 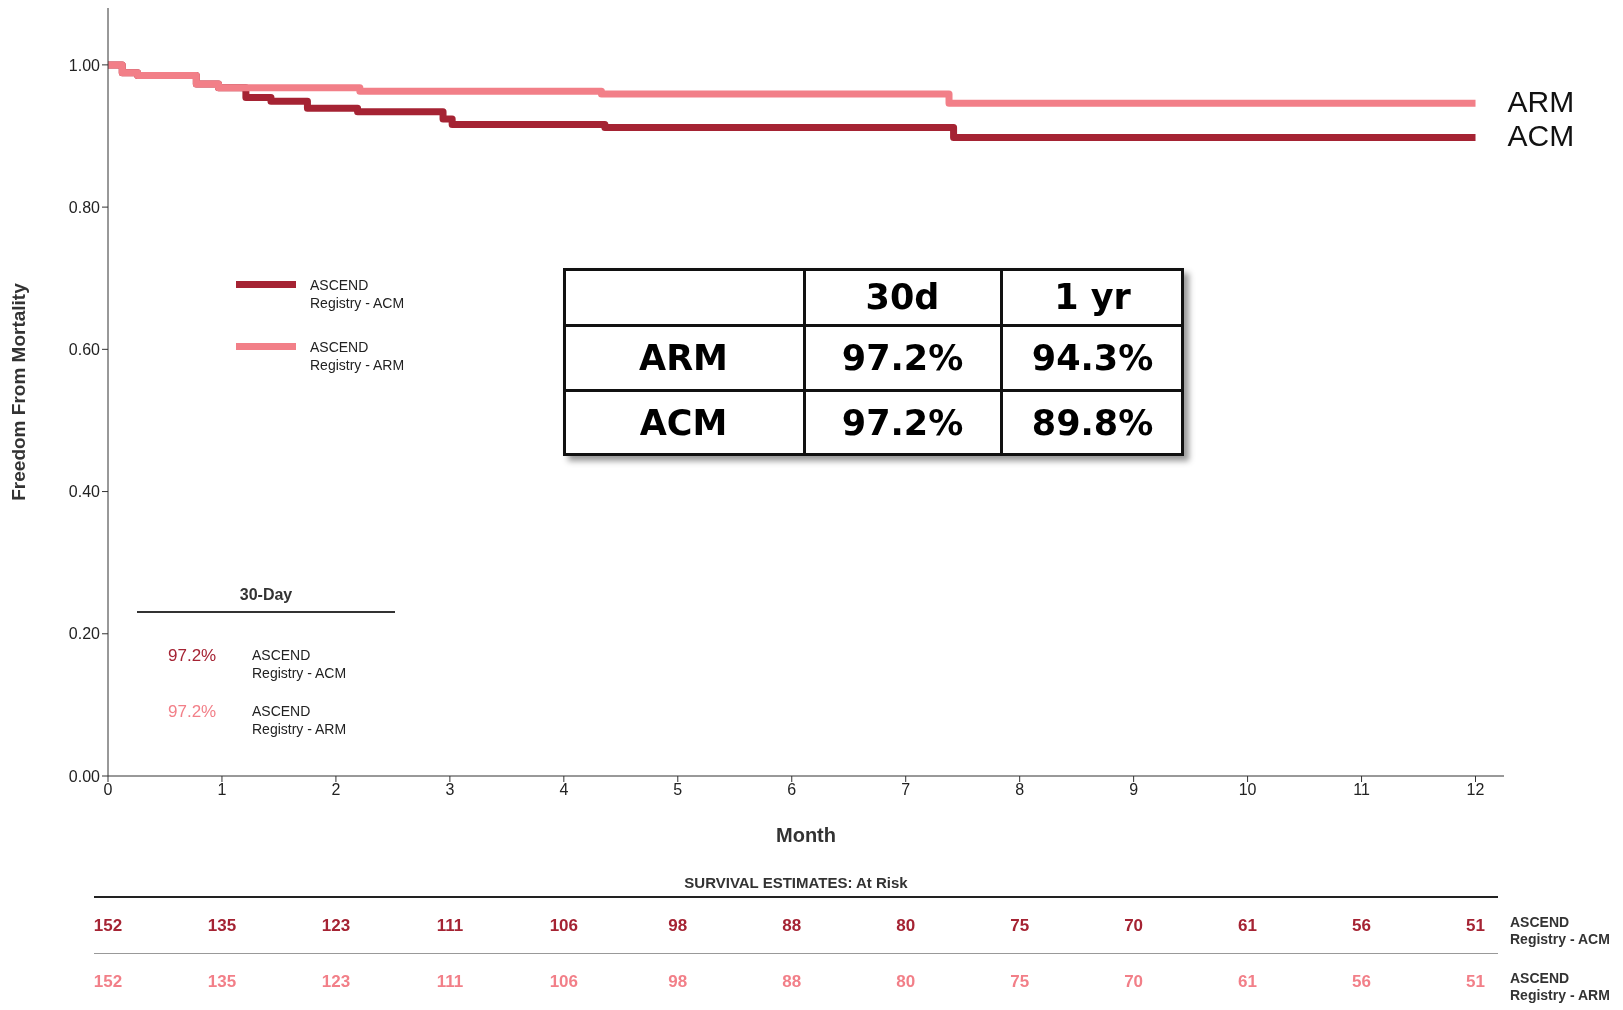 I want to click on text: SURVIVAL ESTIMATES: At Risk, so click(x=796, y=886).